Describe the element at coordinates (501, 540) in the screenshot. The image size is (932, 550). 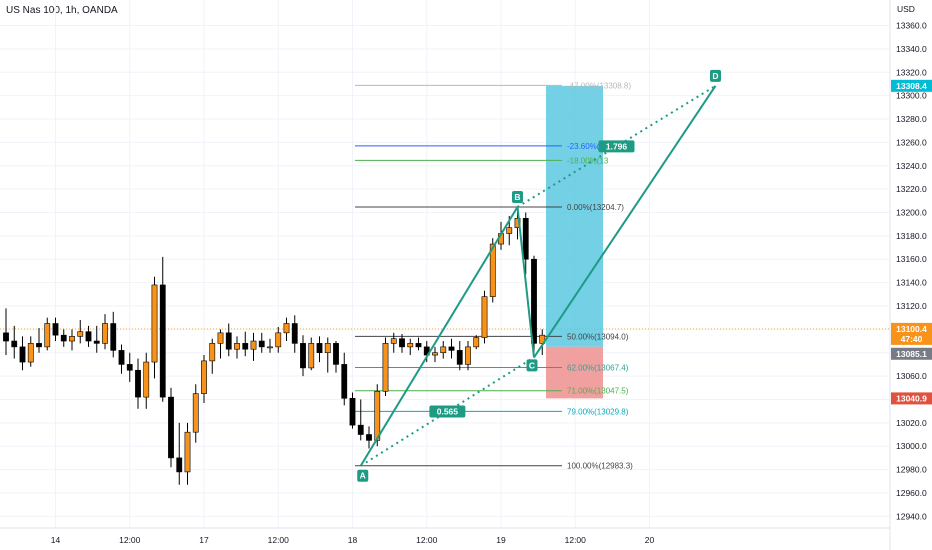
I see `time-tick-label: 19` at that location.